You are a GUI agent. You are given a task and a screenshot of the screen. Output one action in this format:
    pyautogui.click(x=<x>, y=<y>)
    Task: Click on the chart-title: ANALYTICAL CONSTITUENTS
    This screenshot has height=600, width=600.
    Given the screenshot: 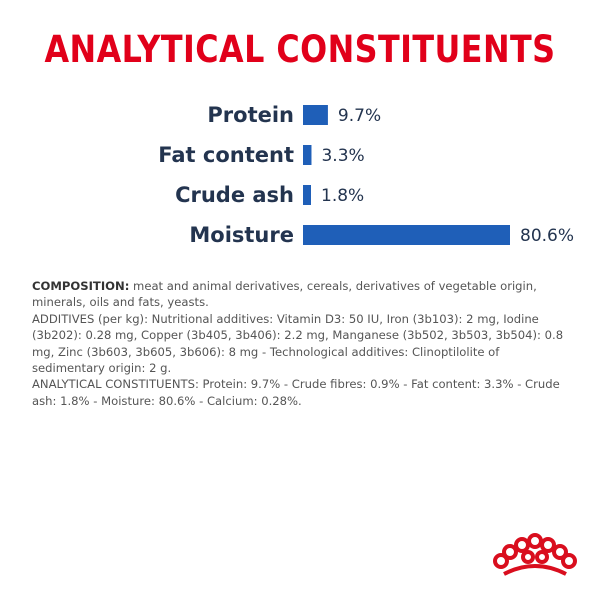 What is the action you would take?
    pyautogui.click(x=300, y=49)
    